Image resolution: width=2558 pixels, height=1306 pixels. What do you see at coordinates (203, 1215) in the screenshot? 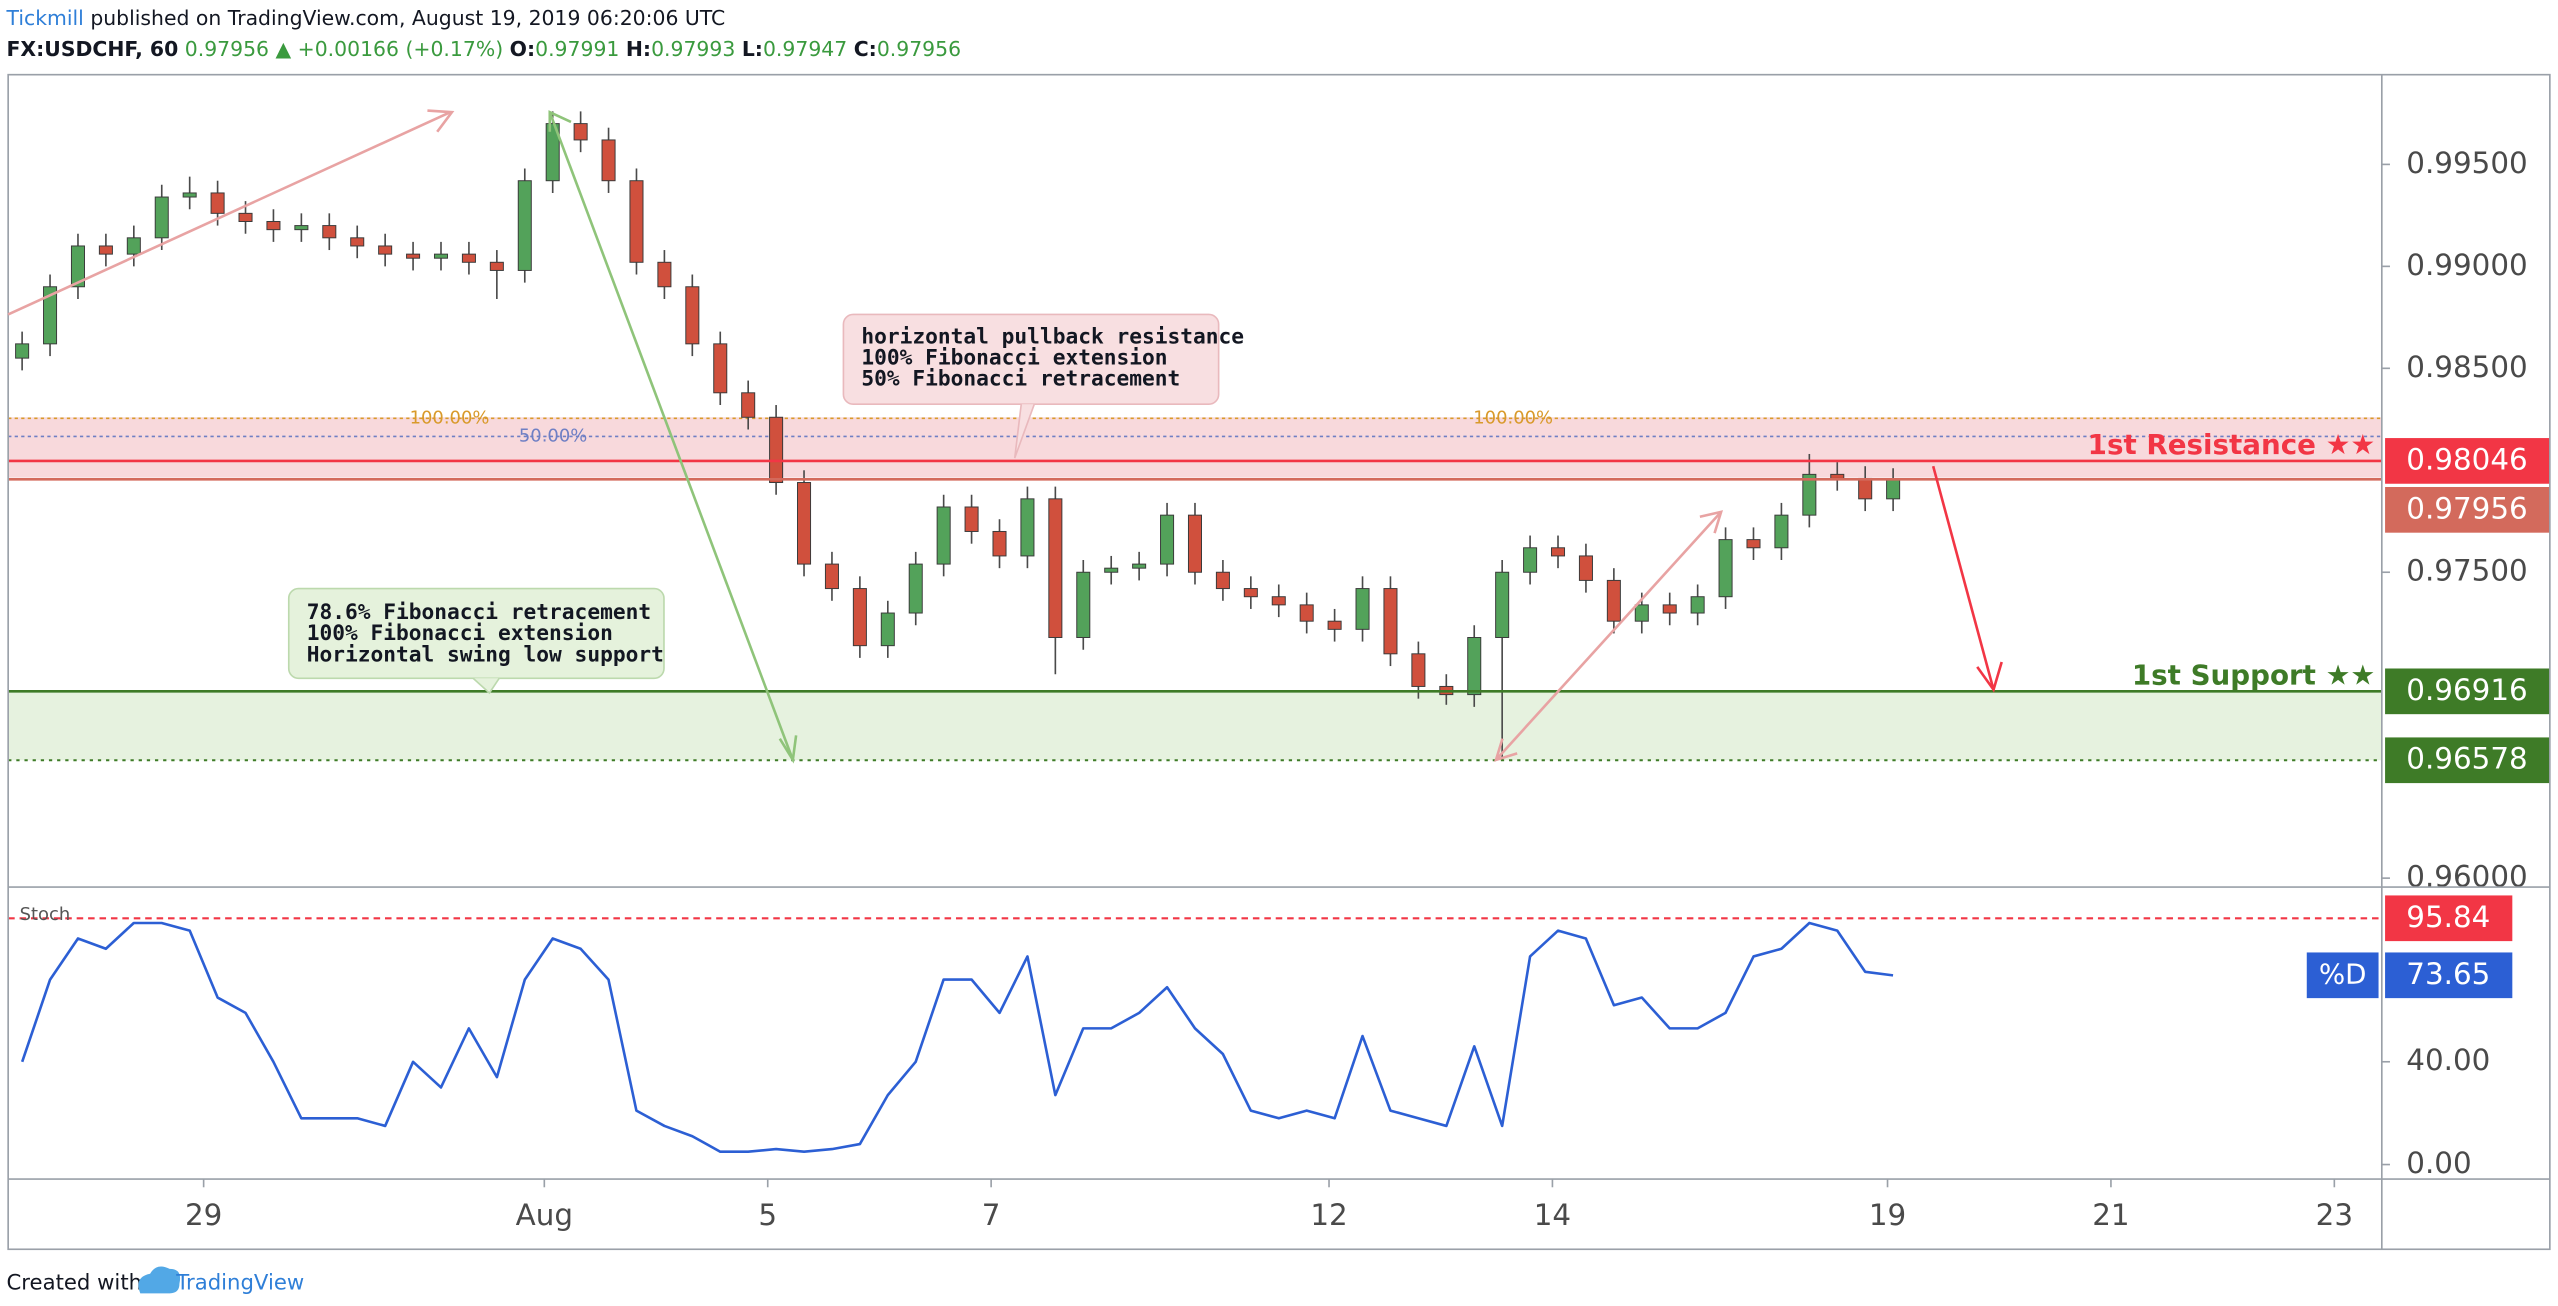
I see `x-tick-label: 29` at bounding box center [203, 1215].